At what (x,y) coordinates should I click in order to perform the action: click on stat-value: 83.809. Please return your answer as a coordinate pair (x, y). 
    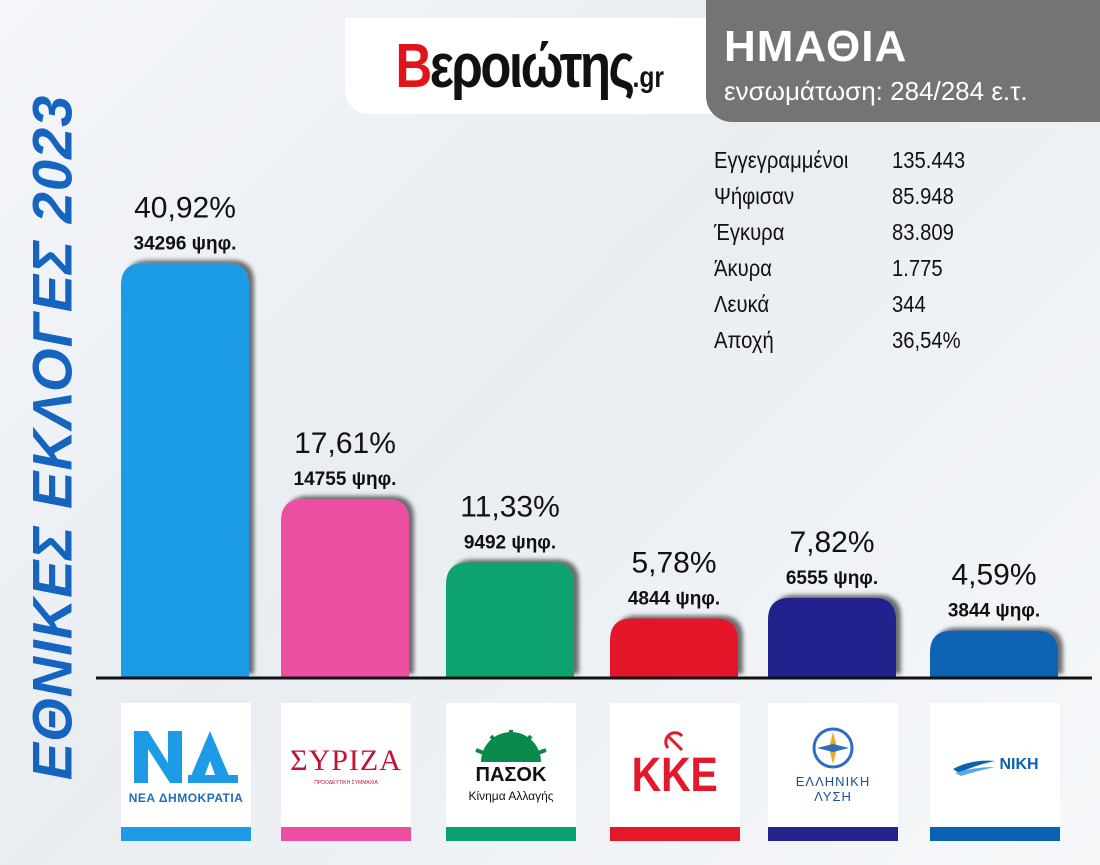
    Looking at the image, I should click on (923, 231).